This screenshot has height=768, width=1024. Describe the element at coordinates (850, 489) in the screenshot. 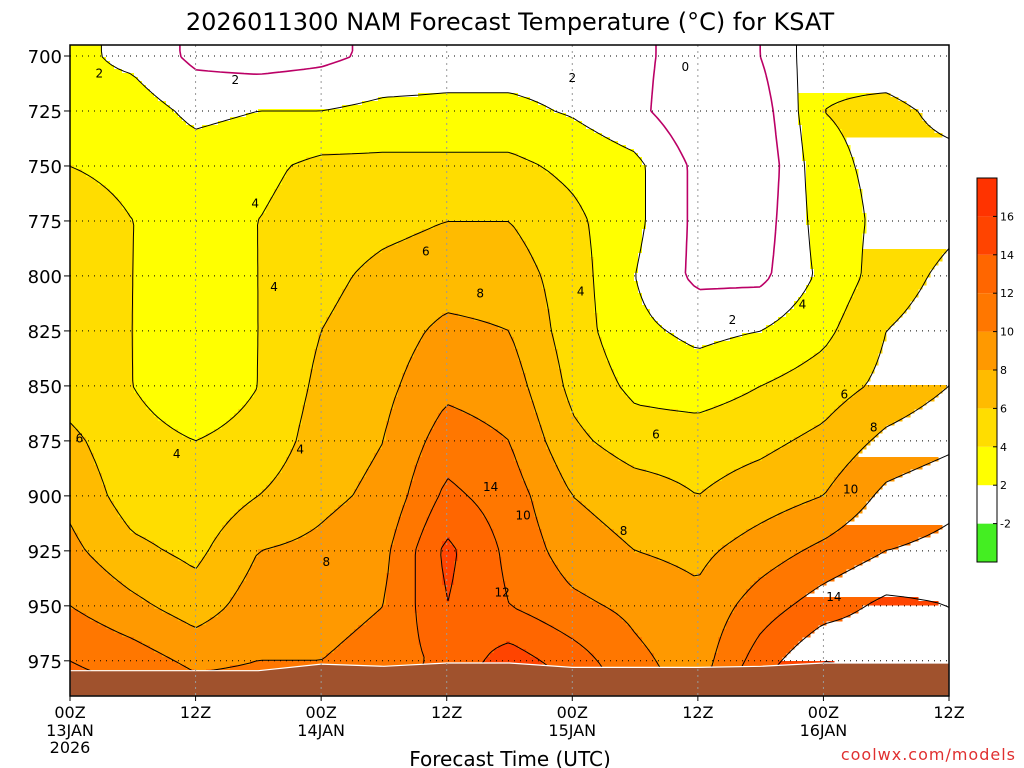

I see `contour-label: 10` at that location.